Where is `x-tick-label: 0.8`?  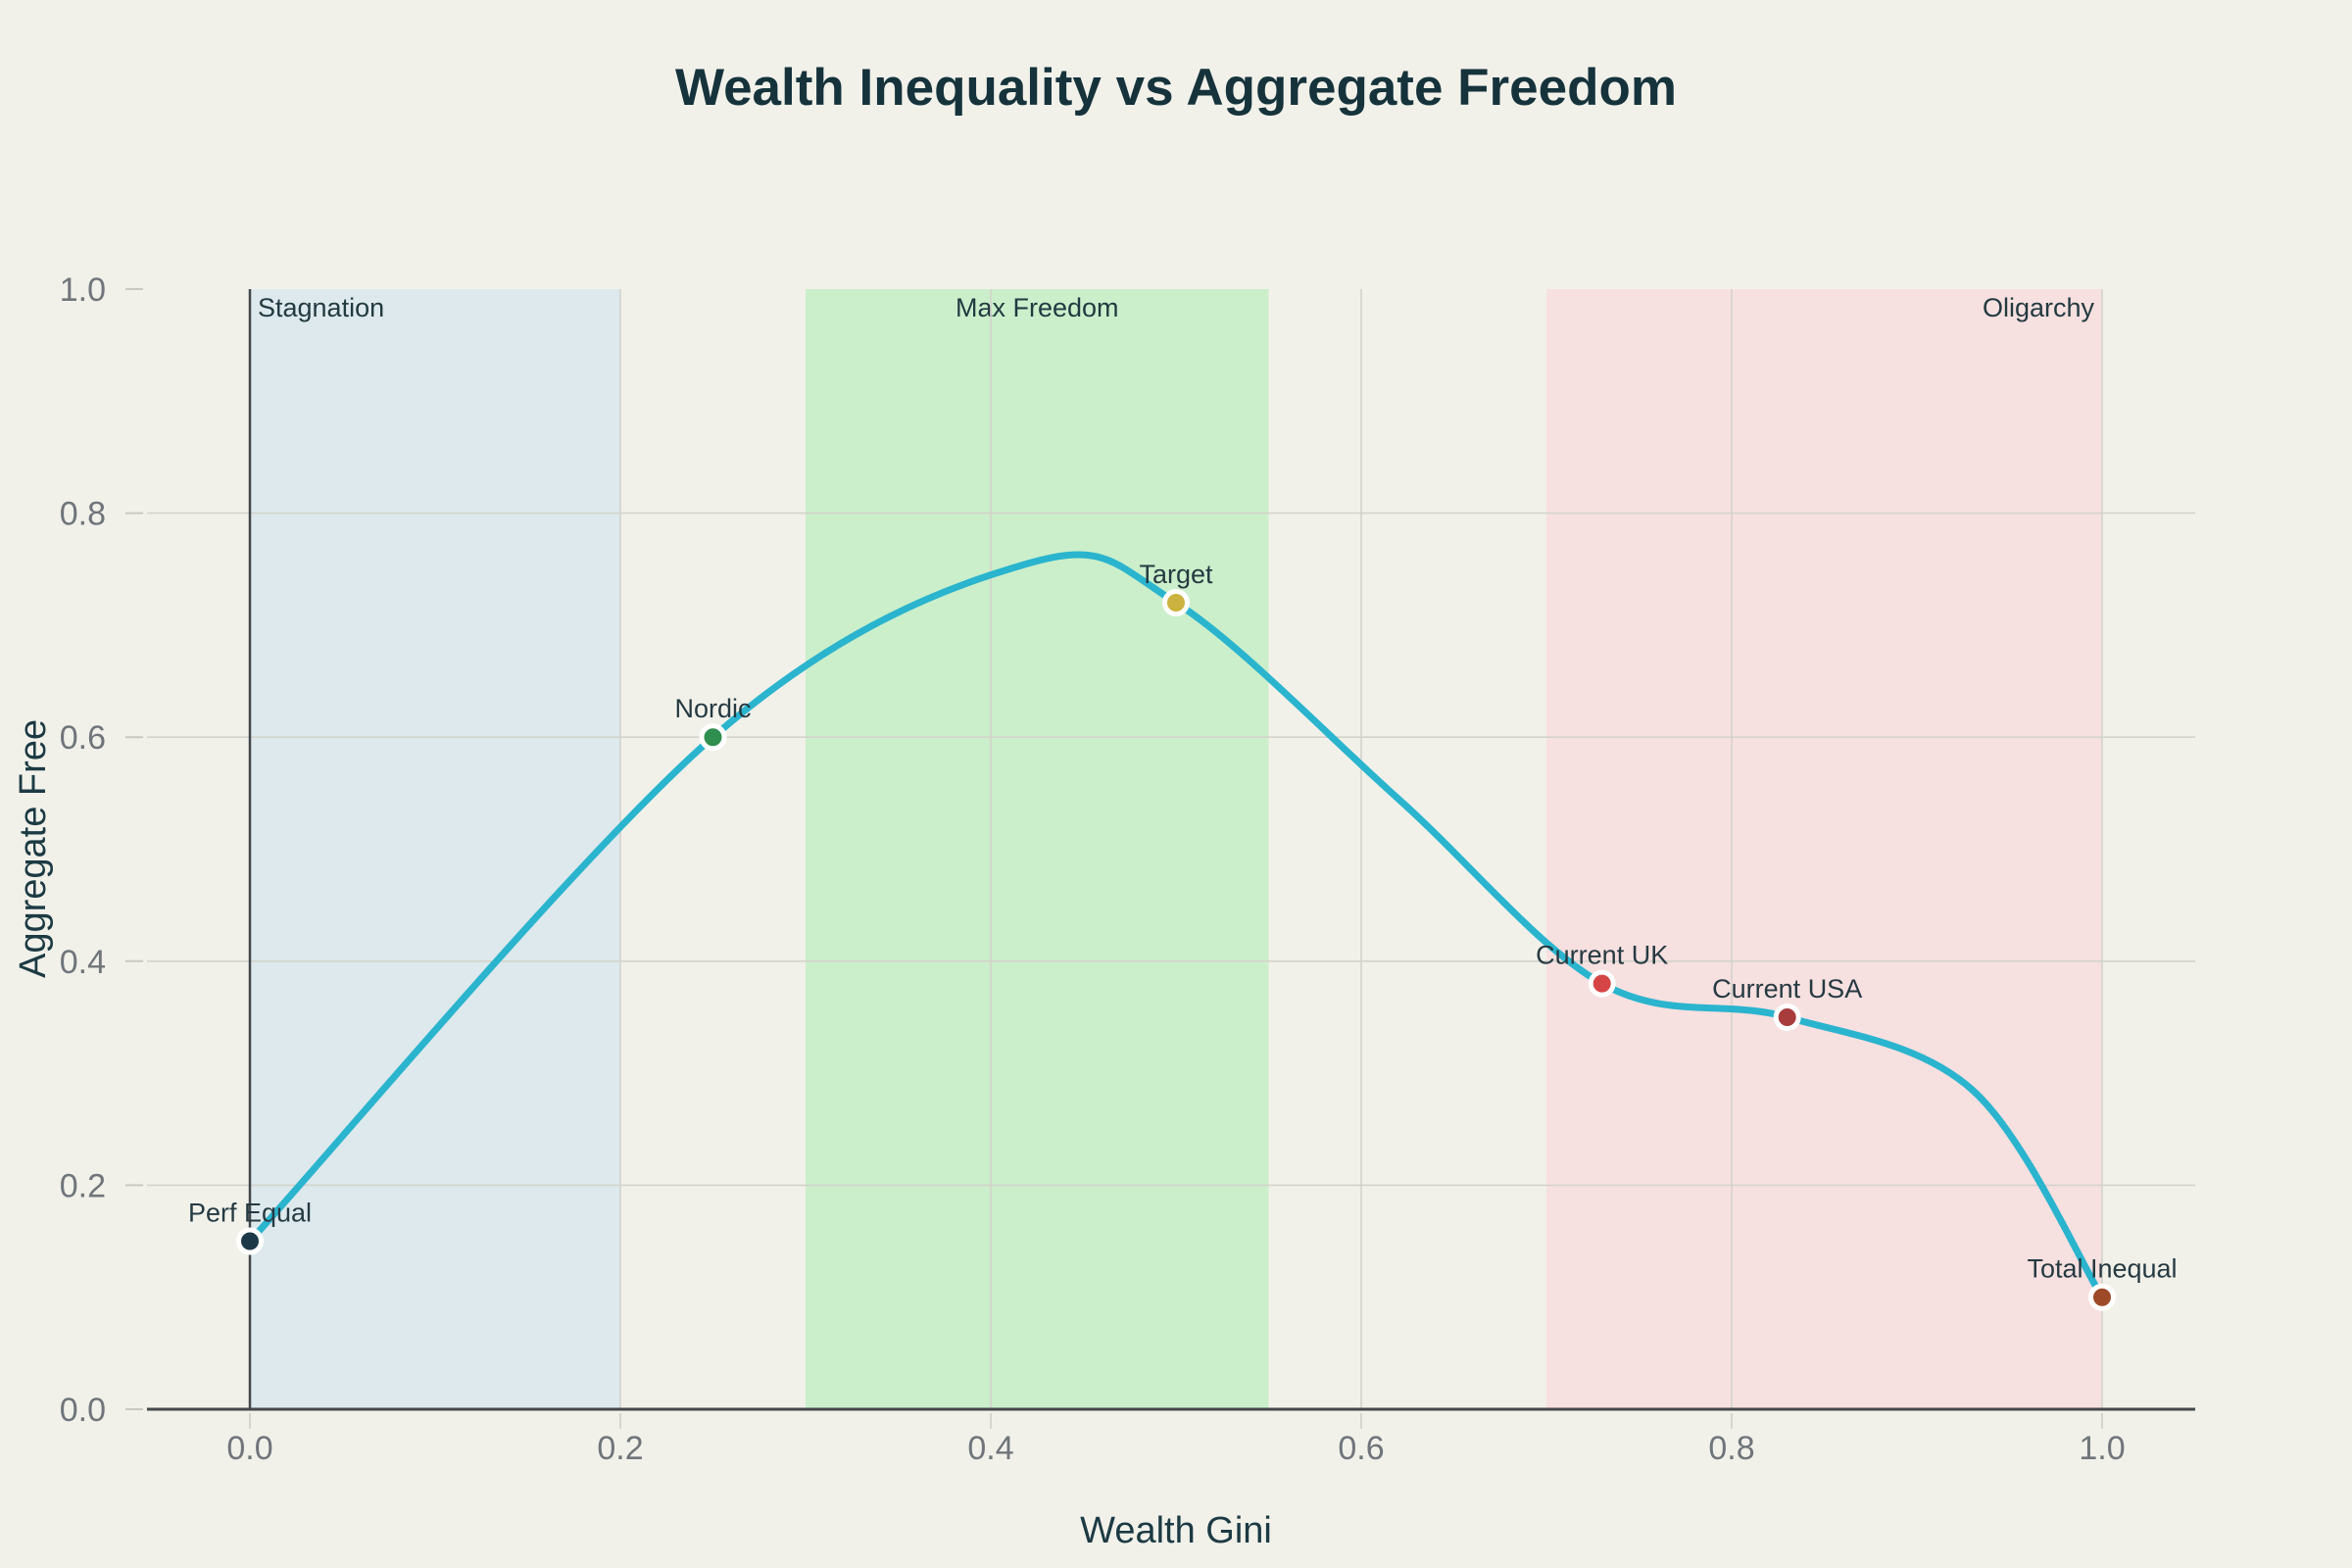
x-tick-label: 0.8 is located at coordinates (1731, 1448).